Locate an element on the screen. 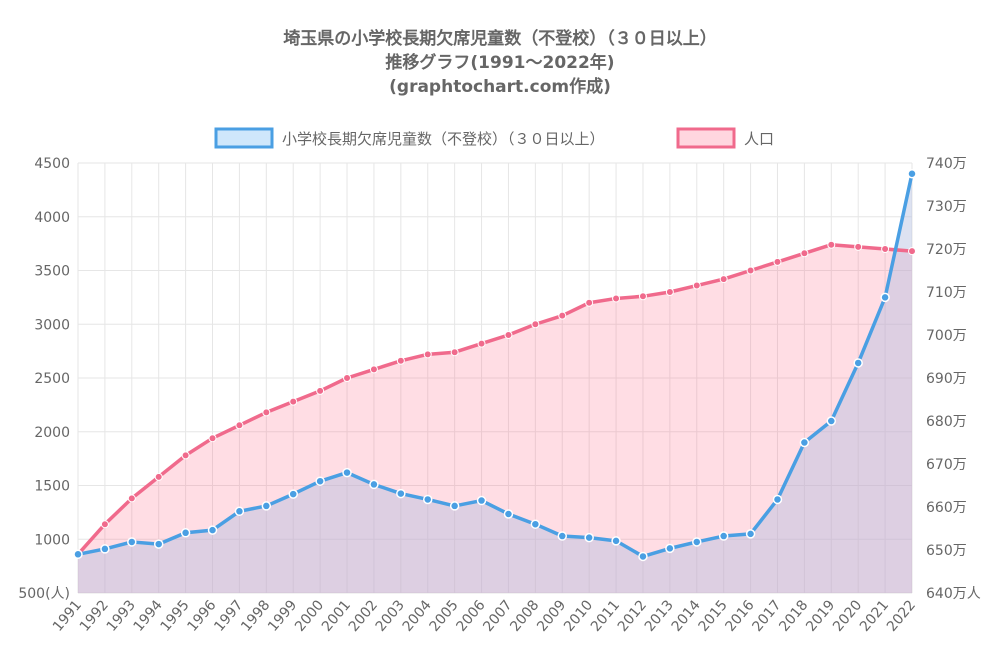 The width and height of the screenshot is (1000, 660). title-line: 推移グラフ(1991～2022年) is located at coordinates (499, 62).